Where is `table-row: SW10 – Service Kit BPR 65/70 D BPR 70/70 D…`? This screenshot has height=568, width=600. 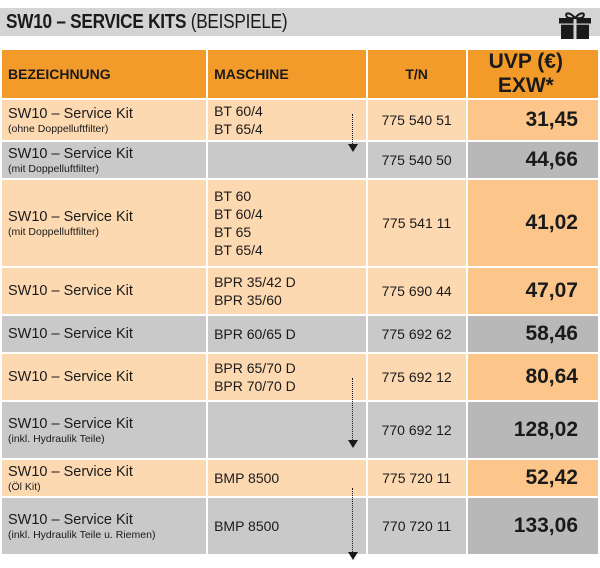 table-row: SW10 – Service Kit BPR 65/70 D BPR 70/70 D… is located at coordinates (300, 377).